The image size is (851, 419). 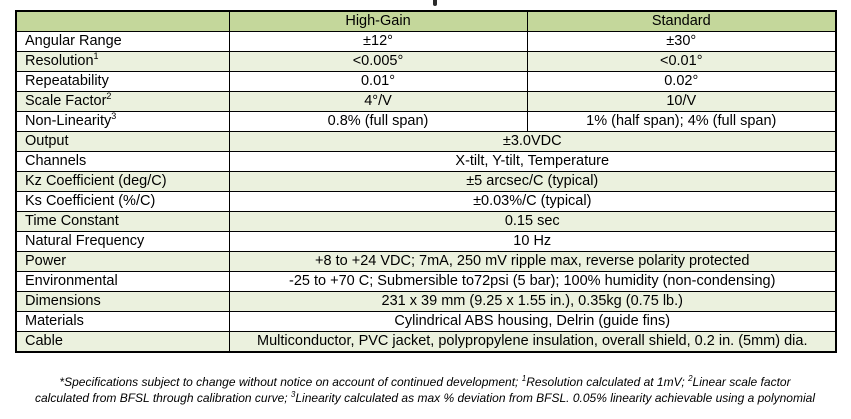 What do you see at coordinates (122, 241) in the screenshot?
I see `row-label: Natural Frequency` at bounding box center [122, 241].